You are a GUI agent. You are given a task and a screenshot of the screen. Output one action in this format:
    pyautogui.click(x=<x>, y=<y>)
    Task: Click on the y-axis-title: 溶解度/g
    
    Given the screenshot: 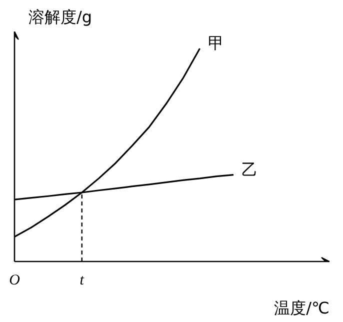 What is the action you would take?
    pyautogui.click(x=60, y=17)
    